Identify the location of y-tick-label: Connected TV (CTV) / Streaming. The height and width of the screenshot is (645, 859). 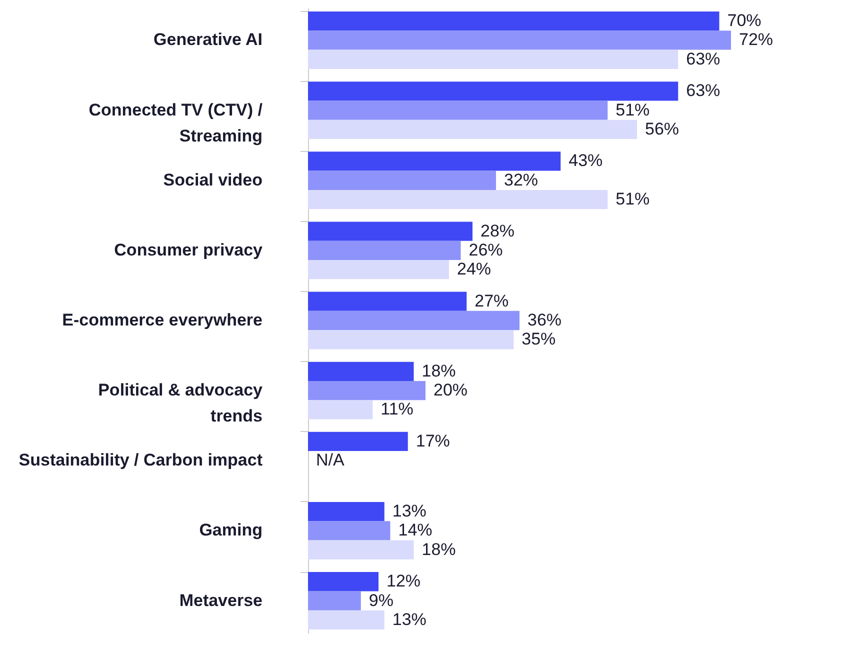
(175, 123).